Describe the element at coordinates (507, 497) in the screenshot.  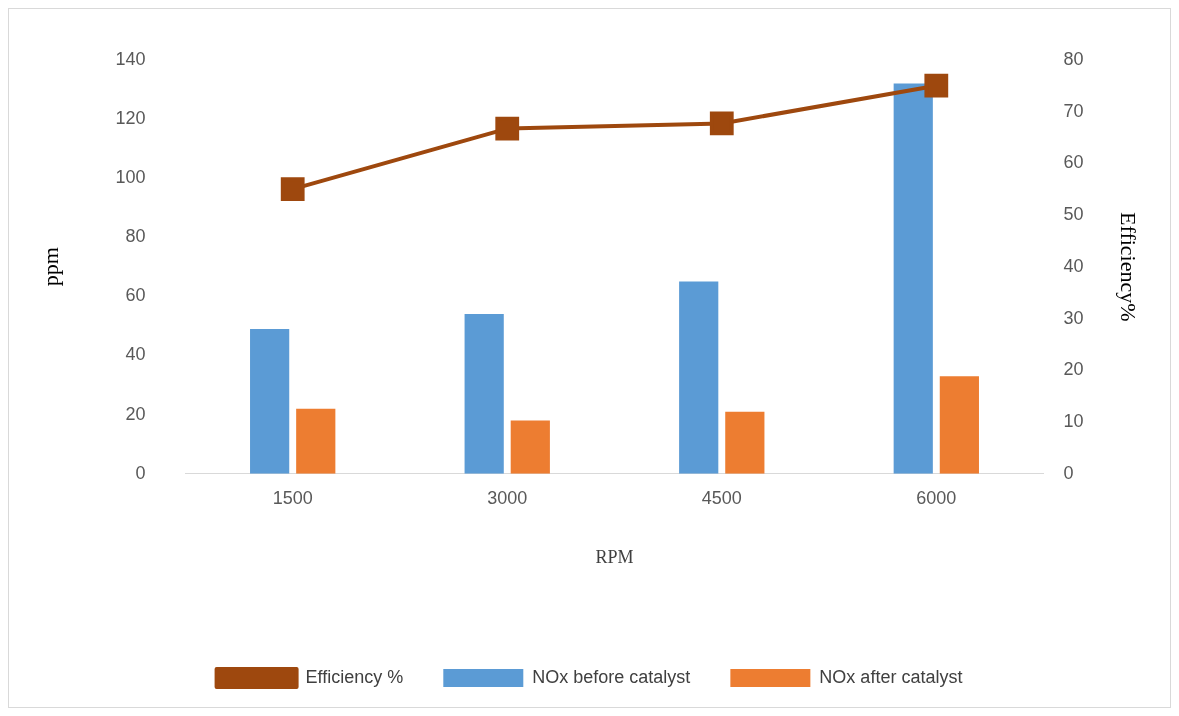
I see `x-tick-label: 3000` at that location.